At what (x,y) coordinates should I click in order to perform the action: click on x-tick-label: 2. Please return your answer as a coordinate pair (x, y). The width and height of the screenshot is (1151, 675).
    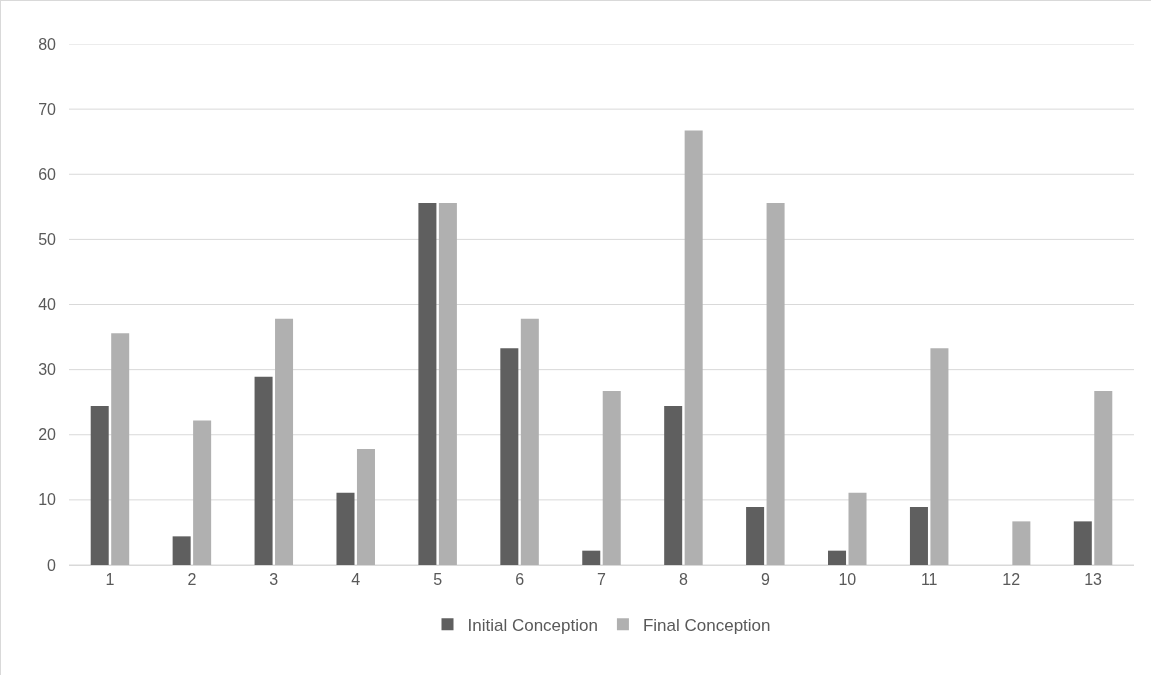
    Looking at the image, I should click on (192, 580).